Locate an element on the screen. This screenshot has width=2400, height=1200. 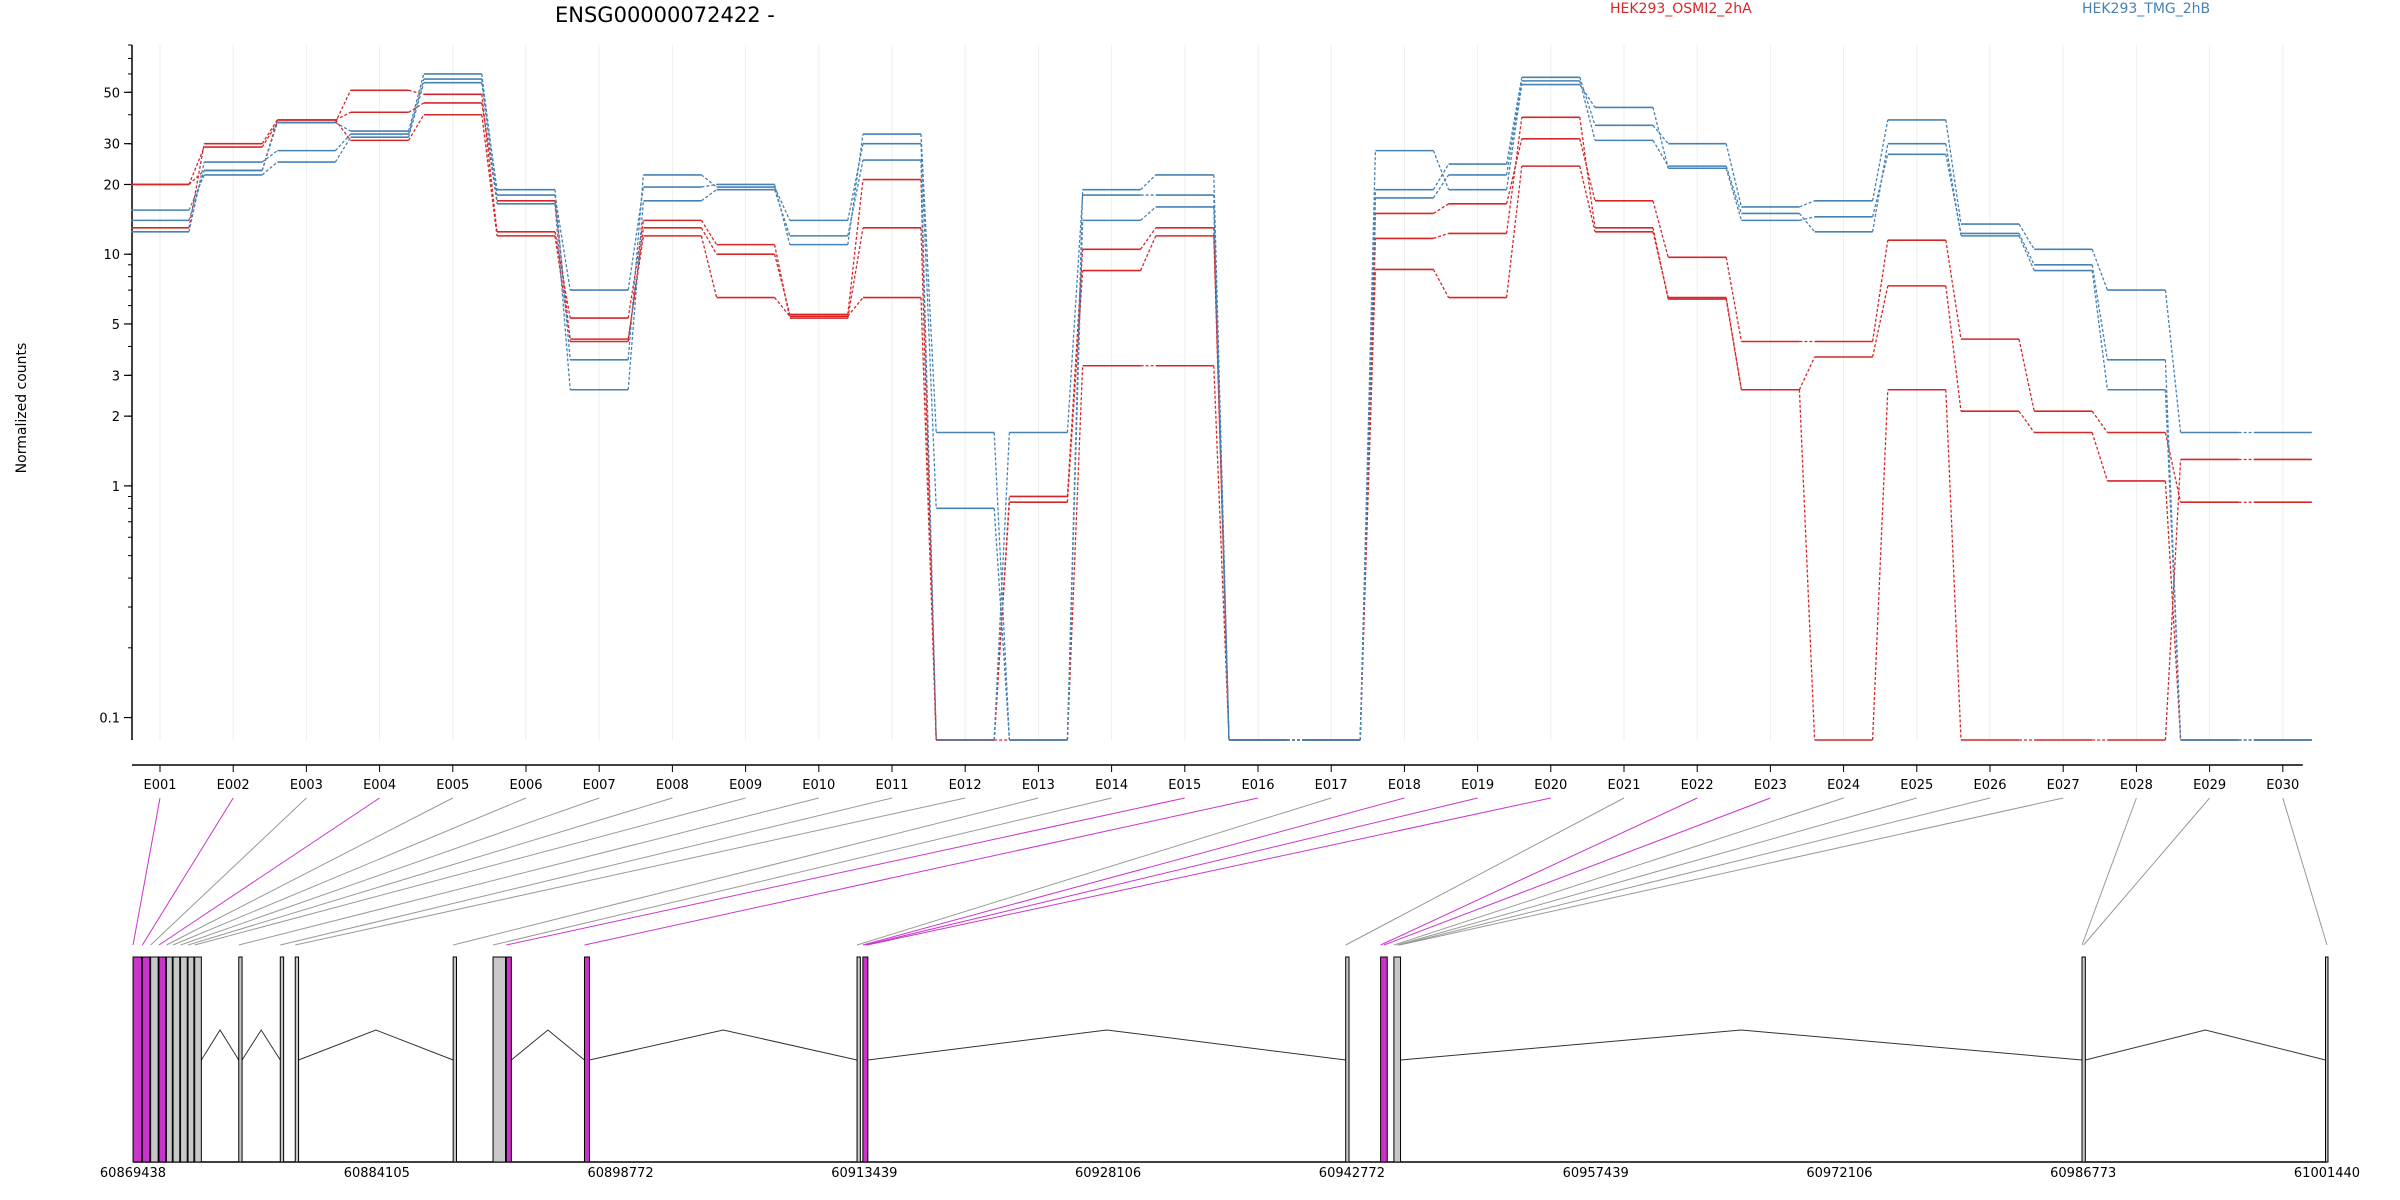
x-tick-label: E030 is located at coordinates (2282, 785).